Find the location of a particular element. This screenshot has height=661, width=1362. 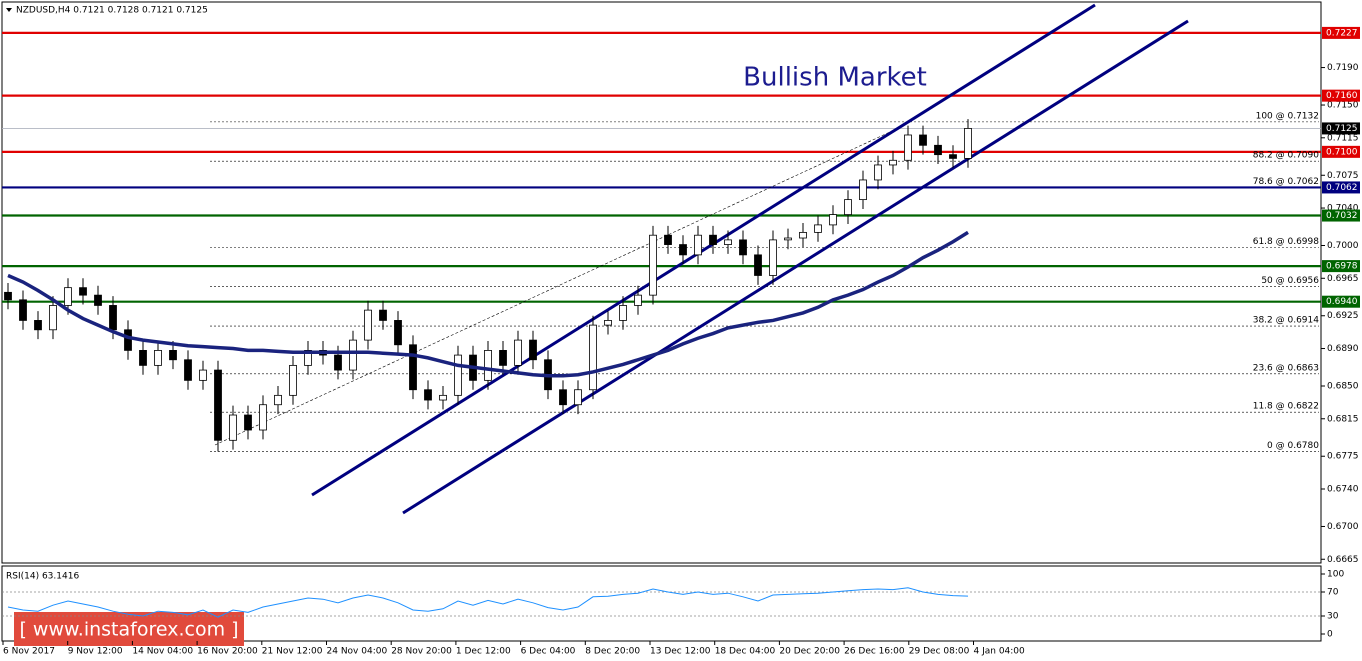

x-tick-label: 9 Nov 12:00 is located at coordinates (95, 652).